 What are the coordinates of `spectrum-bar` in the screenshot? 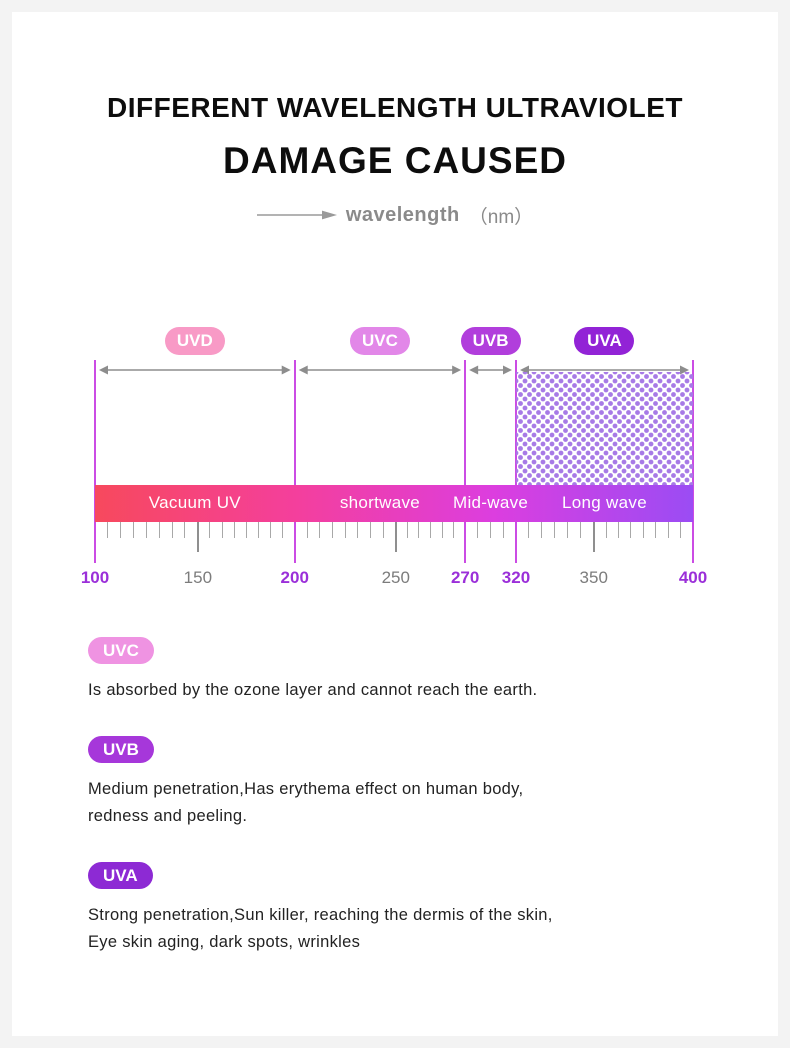 It's located at (394, 503).